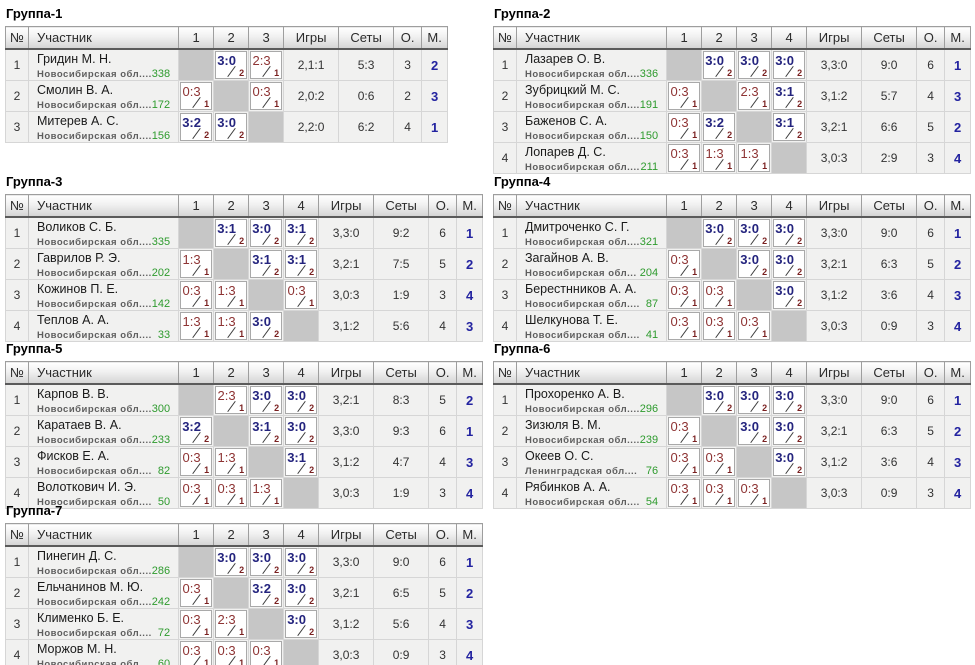 Image resolution: width=975 pixels, height=665 pixels. I want to click on sets-cell: 5:6, so click(401, 326).